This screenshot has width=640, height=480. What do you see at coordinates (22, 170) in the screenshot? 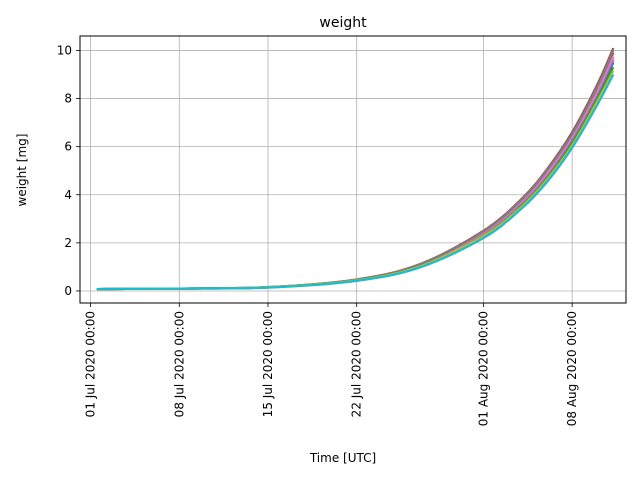
I see `y-axis-label: weight [mg]` at bounding box center [22, 170].